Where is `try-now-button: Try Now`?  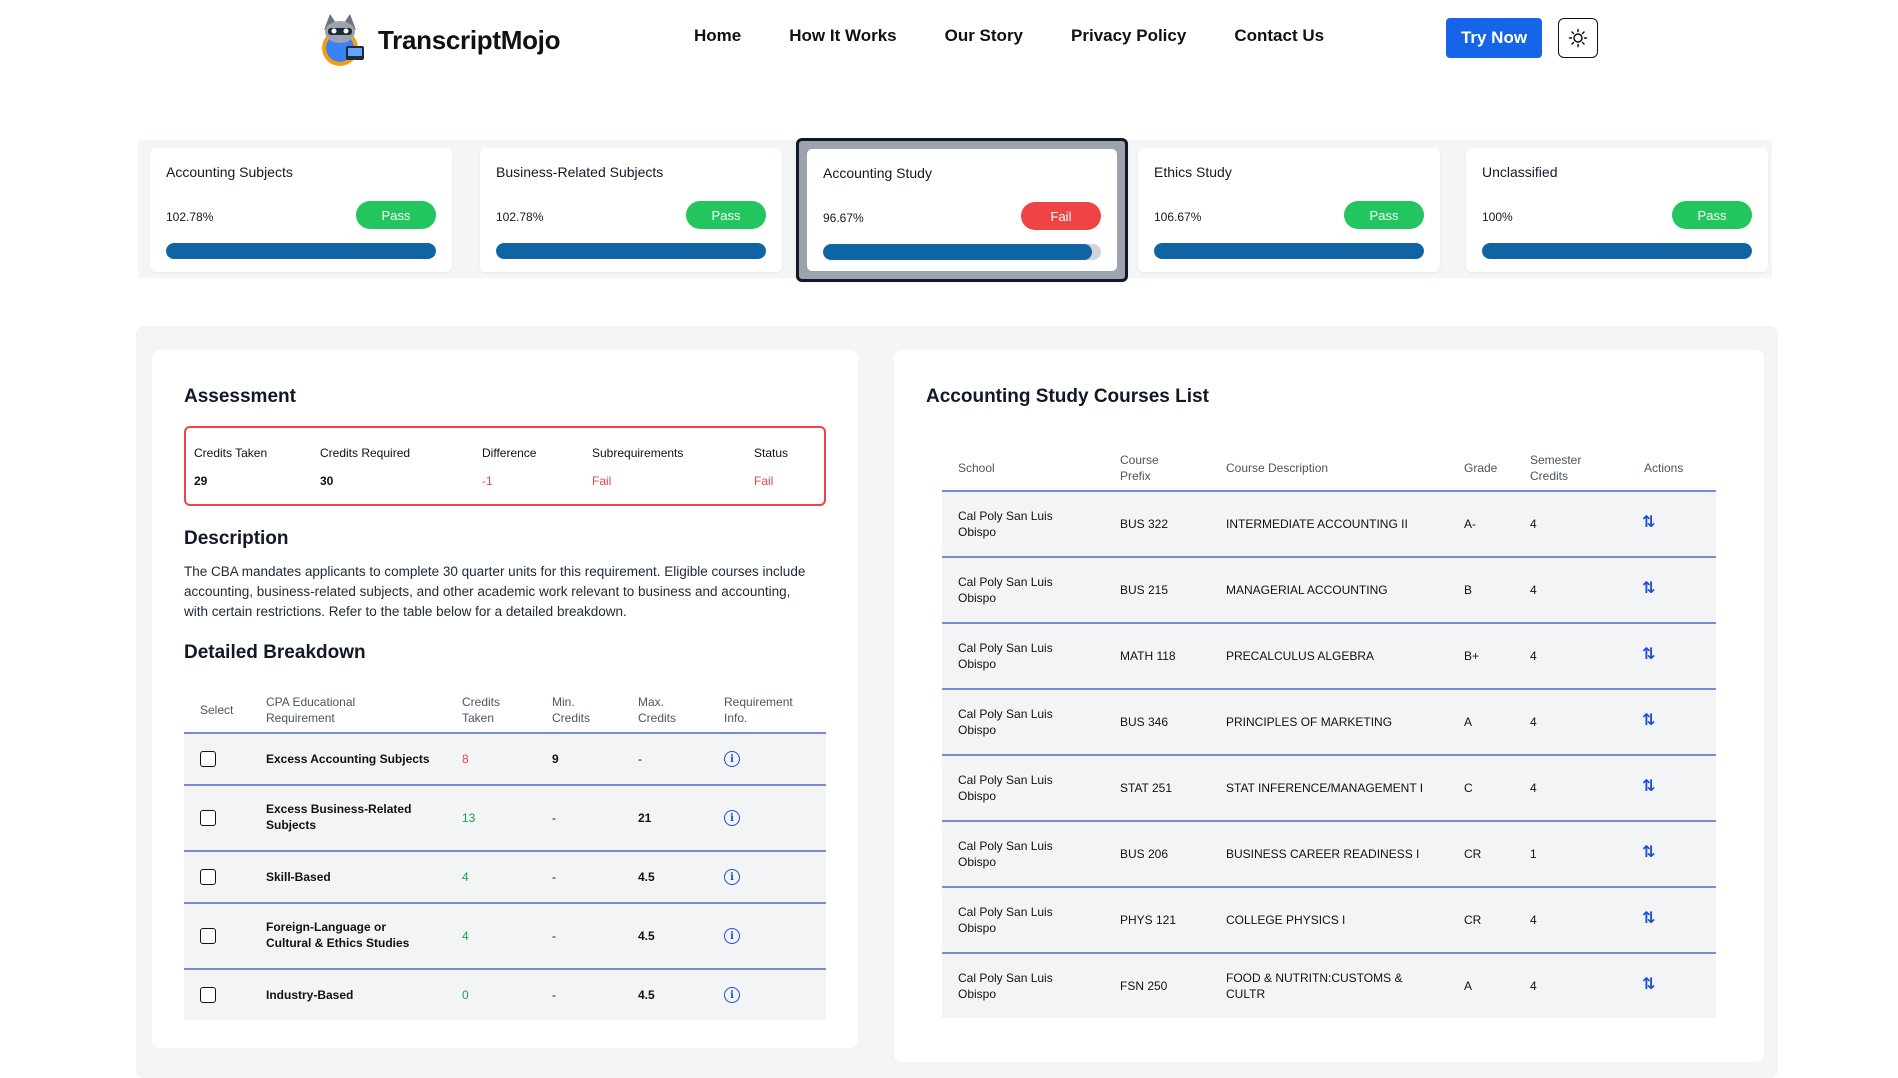
try-now-button: Try Now is located at coordinates (1494, 38).